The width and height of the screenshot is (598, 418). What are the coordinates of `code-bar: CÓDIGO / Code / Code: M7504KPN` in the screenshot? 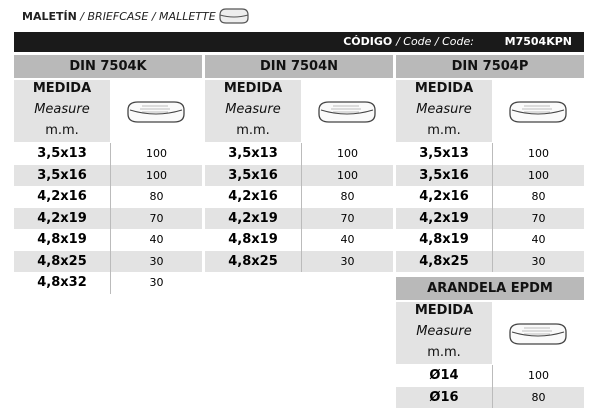 It's located at (299, 42).